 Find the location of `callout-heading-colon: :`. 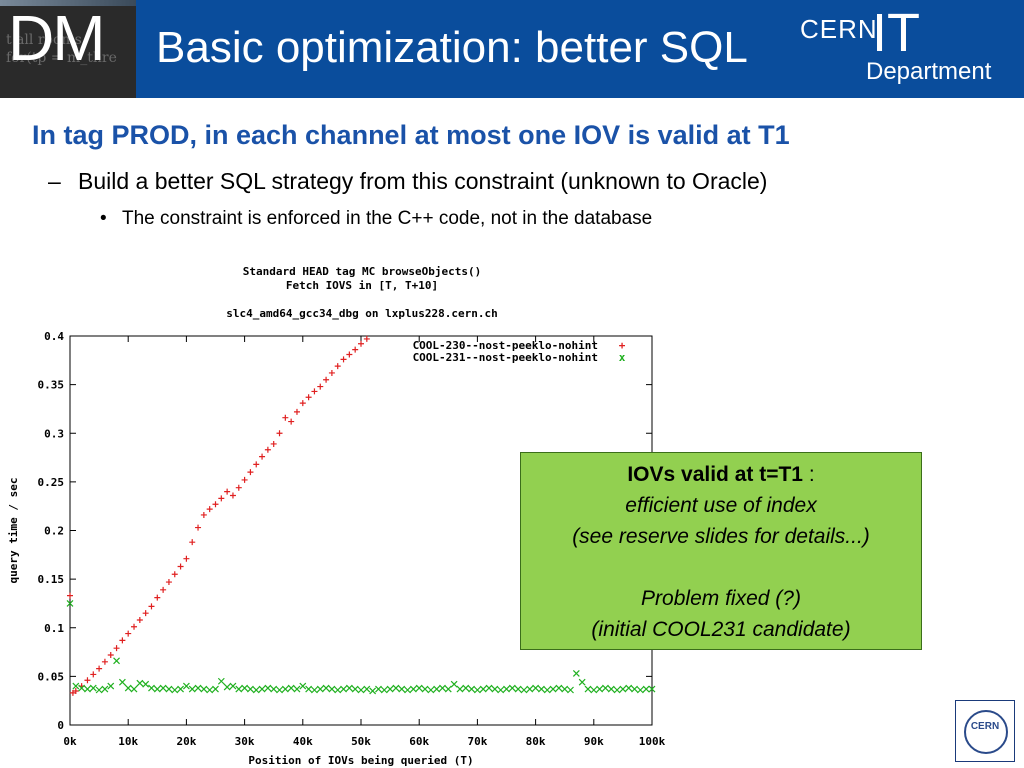

callout-heading-colon: : is located at coordinates (808, 474).